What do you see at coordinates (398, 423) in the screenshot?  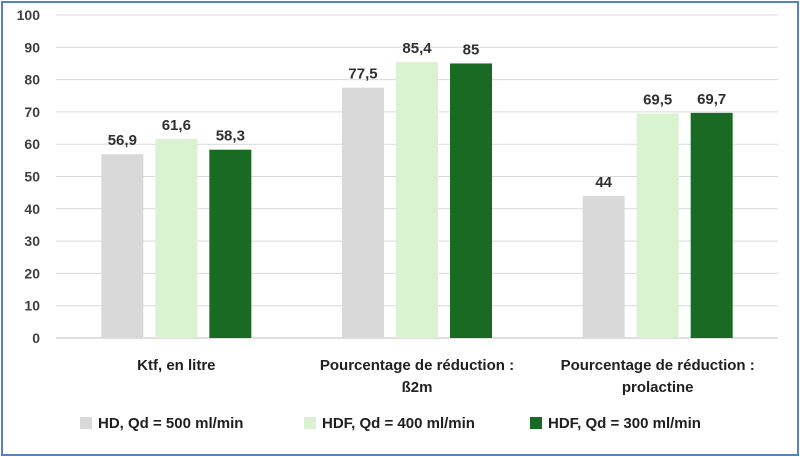 I see `legend-label: HDF, Qd = 400 ml/min` at bounding box center [398, 423].